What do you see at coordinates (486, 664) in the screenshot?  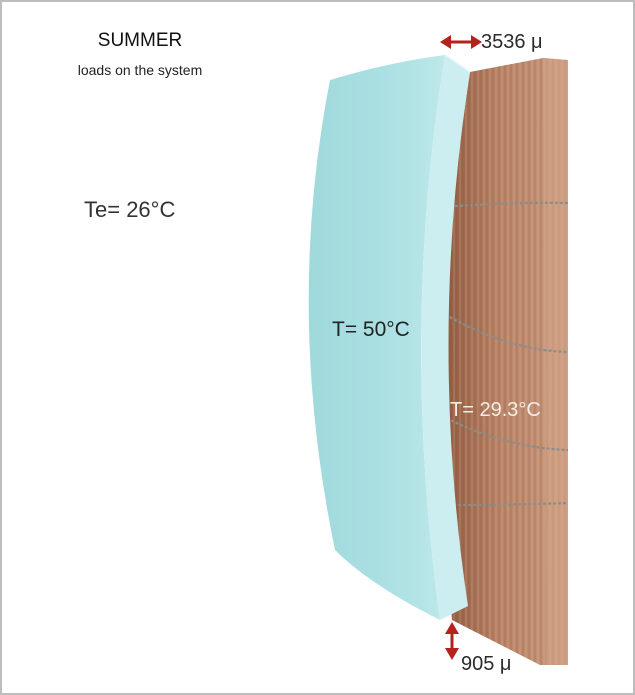 I see `vertical-displacement-label: 905 μ` at bounding box center [486, 664].